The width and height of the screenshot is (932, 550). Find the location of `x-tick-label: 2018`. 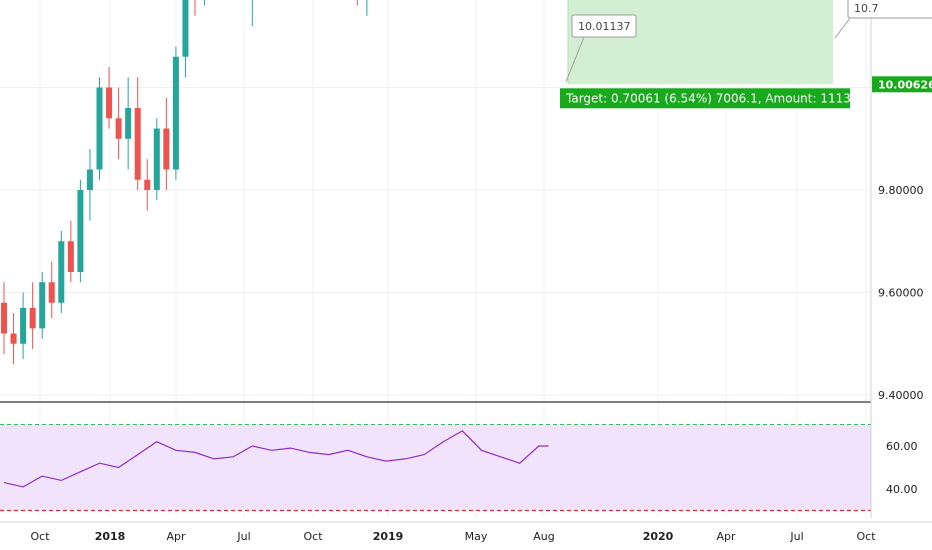

x-tick-label: 2018 is located at coordinates (110, 536).